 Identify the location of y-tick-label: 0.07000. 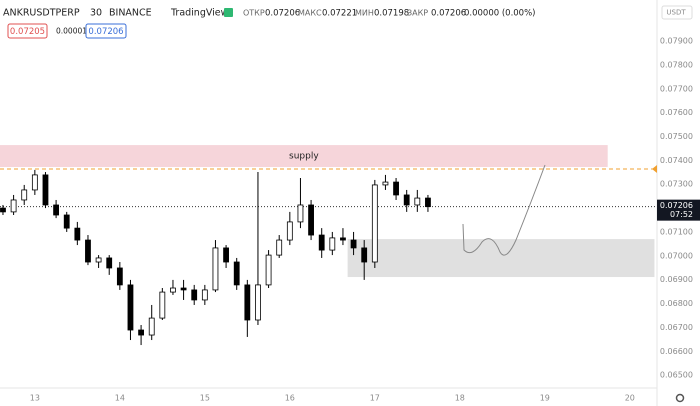
(676, 255).